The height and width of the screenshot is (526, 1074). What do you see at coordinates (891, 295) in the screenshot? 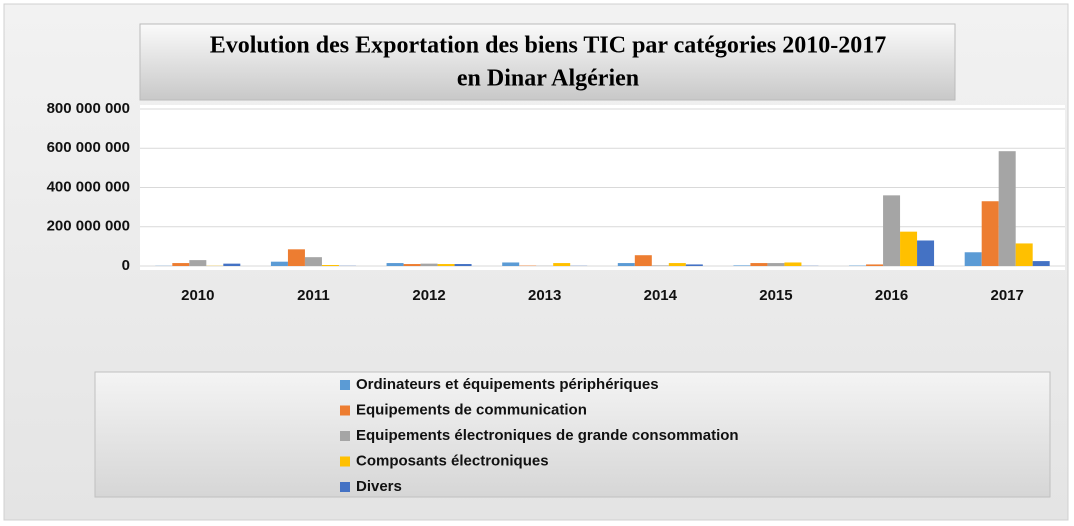
I see `x-tick-label: 2016` at bounding box center [891, 295].